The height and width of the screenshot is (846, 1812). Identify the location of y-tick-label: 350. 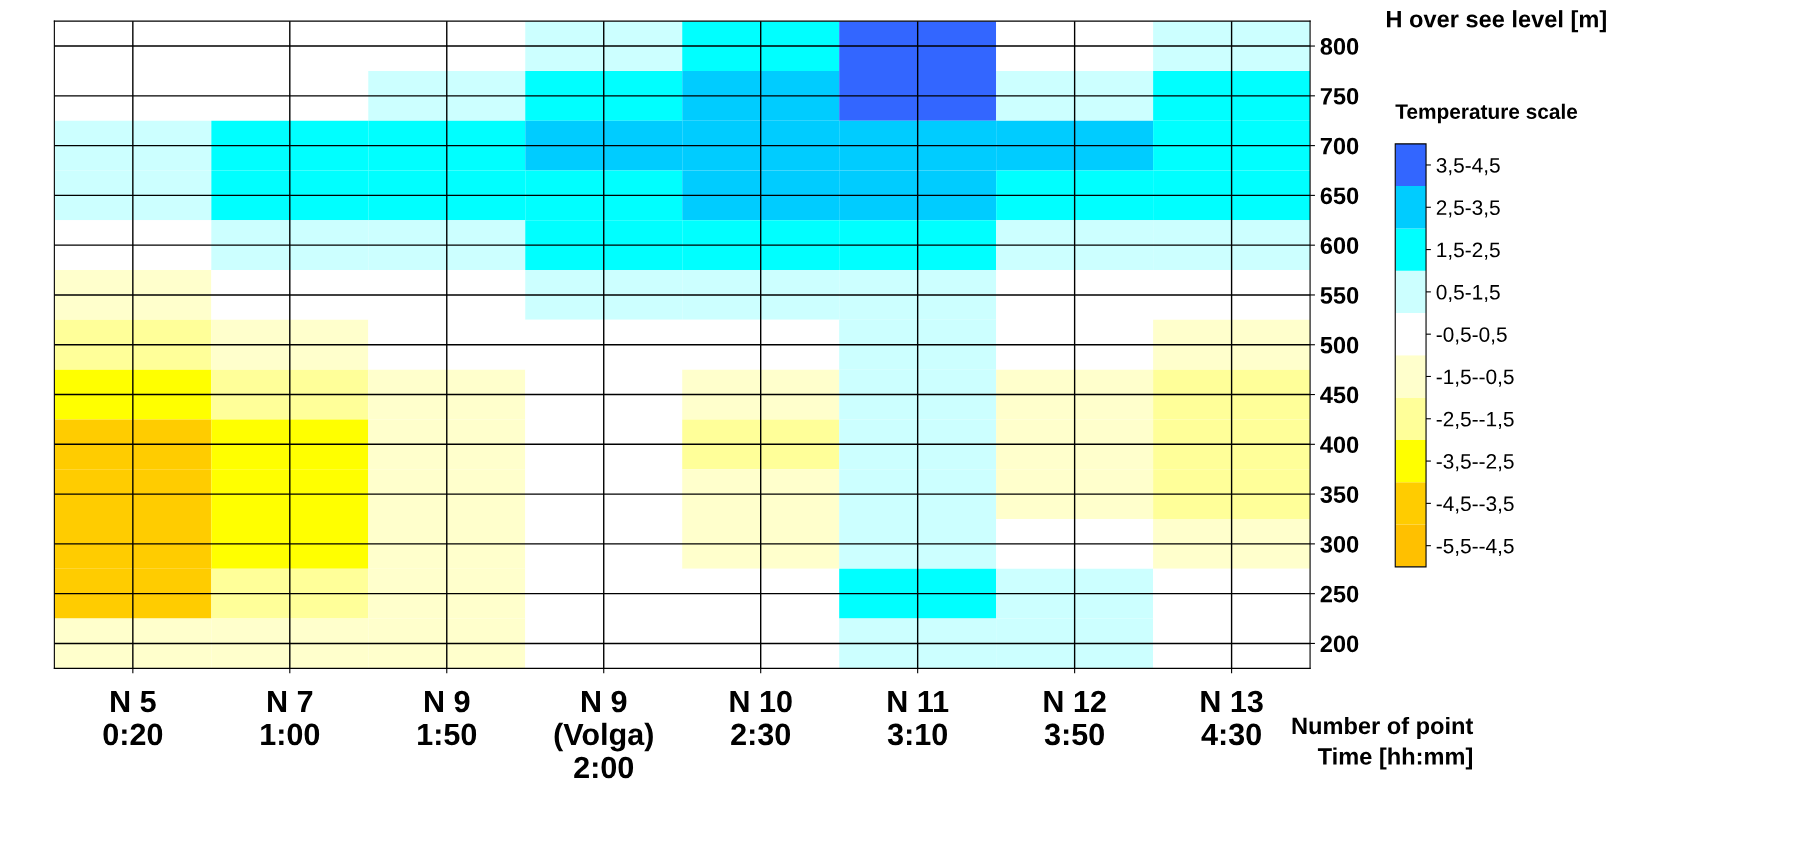
(1339, 494).